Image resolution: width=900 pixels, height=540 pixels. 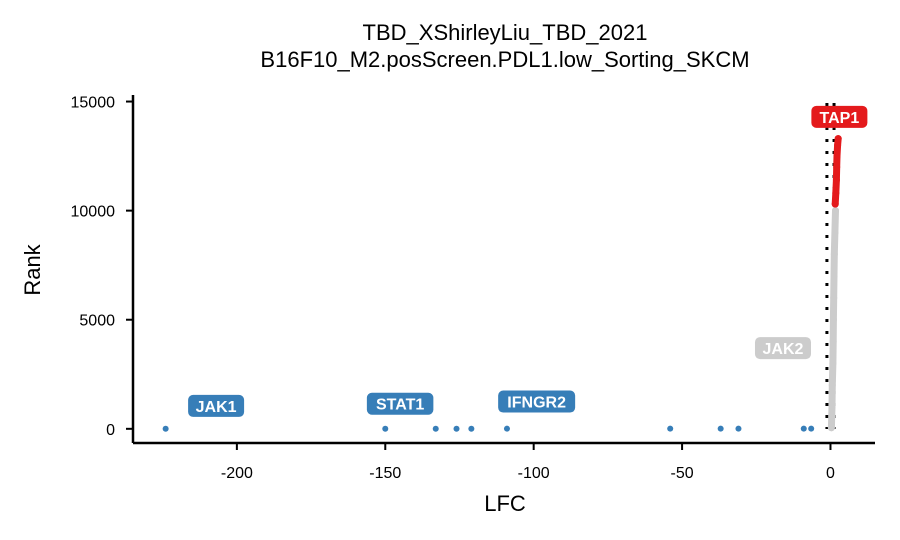 I want to click on y-tick-label: 10000, so click(x=93, y=212).